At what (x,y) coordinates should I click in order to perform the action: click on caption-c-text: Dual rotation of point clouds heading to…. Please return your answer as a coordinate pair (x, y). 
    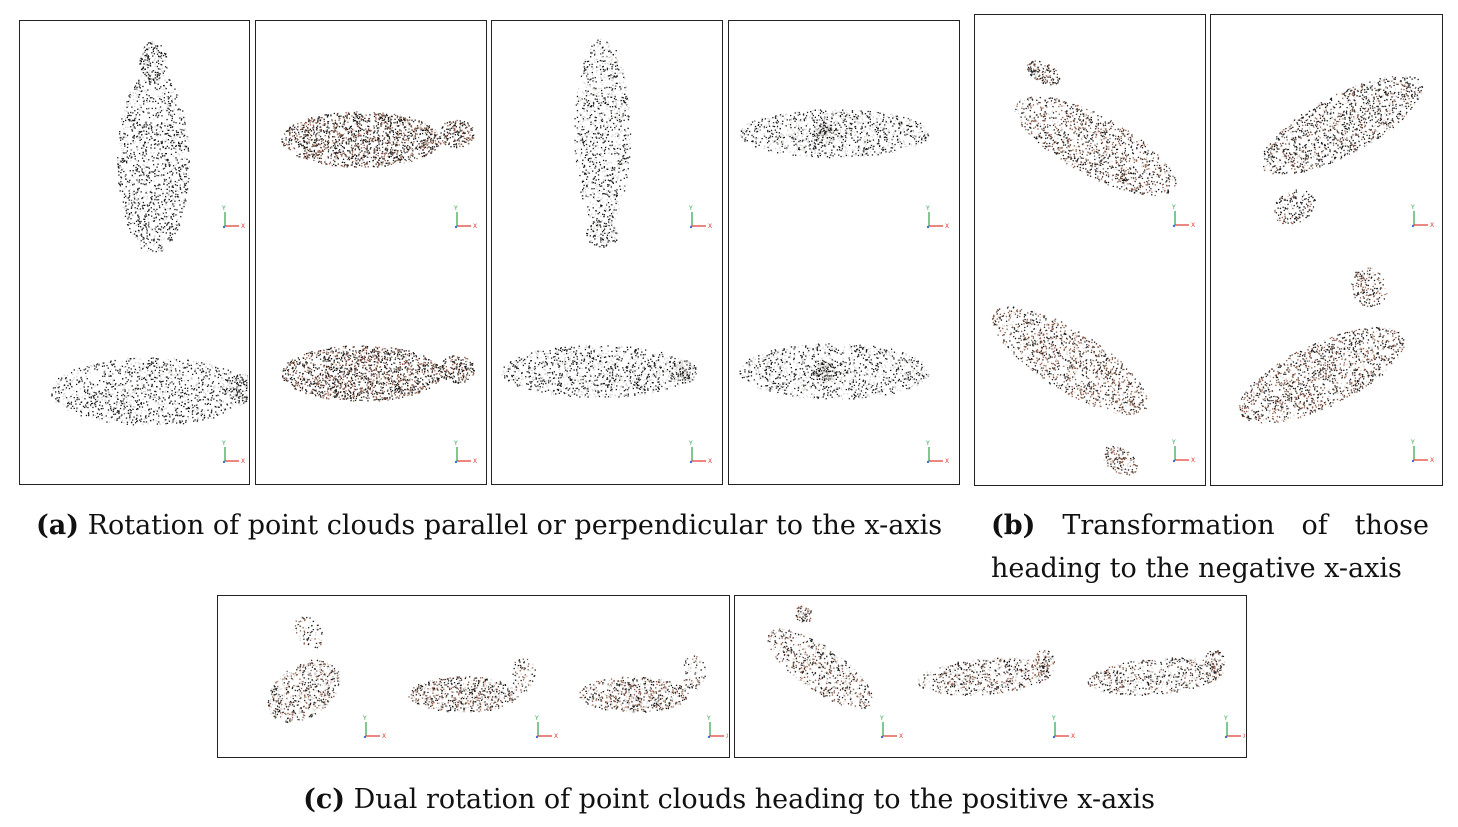
    Looking at the image, I should click on (754, 799).